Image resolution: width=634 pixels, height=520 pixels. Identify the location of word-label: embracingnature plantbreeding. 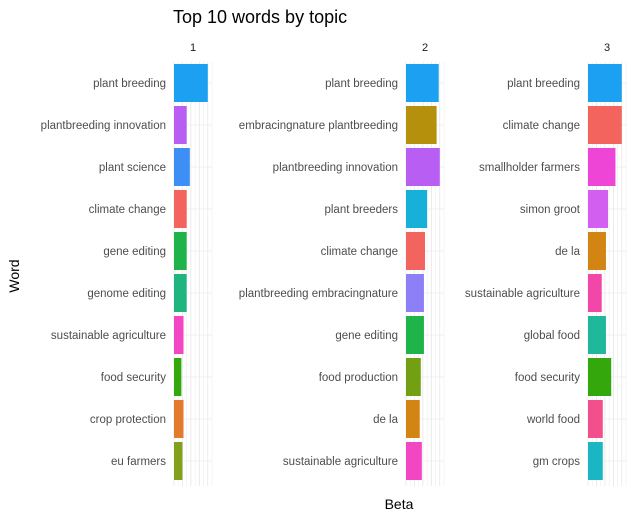
(318, 126).